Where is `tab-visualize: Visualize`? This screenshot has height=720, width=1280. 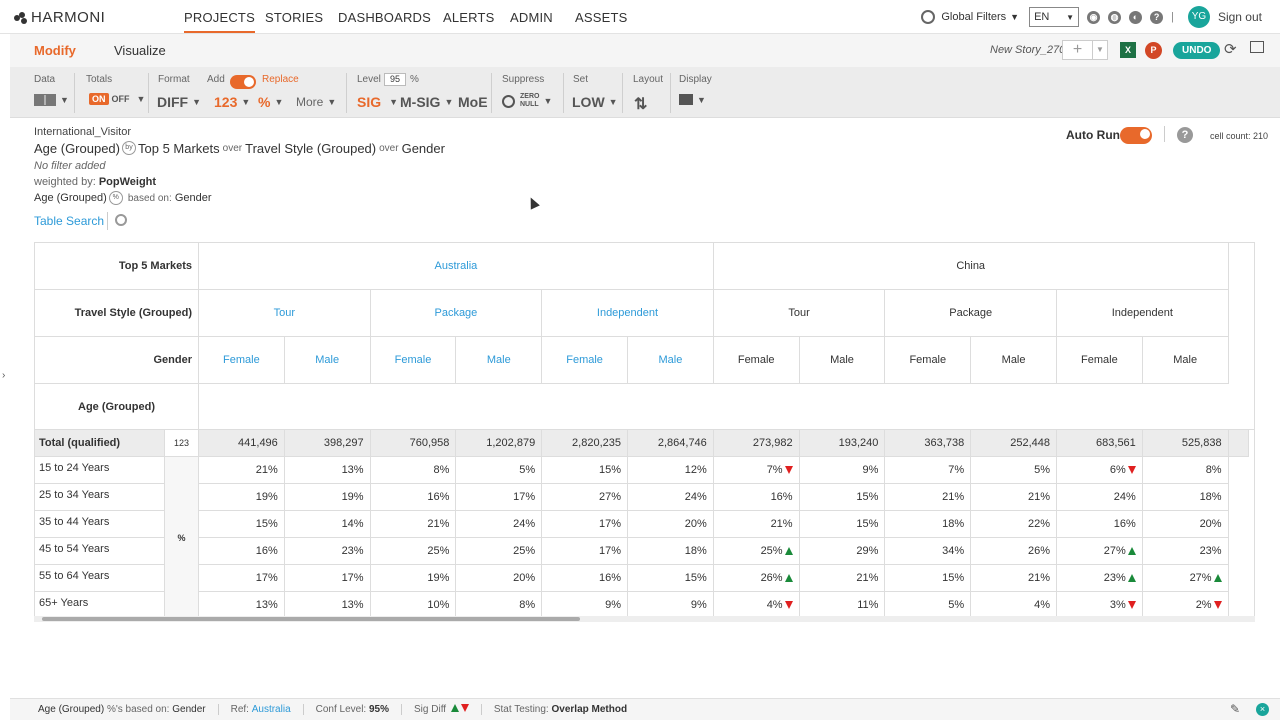
tab-visualize: Visualize is located at coordinates (140, 50).